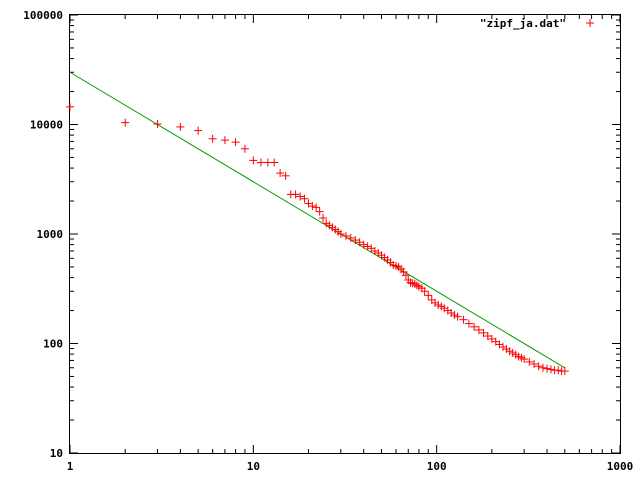 This screenshot has width=640, height=480. I want to click on y-tick-label: 10000, so click(46, 125).